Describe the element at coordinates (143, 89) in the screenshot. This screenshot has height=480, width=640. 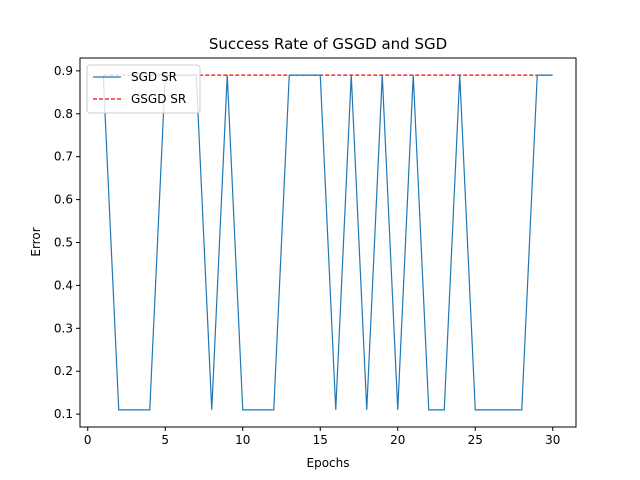
I see `legend: SGD SR GSGD SR` at that location.